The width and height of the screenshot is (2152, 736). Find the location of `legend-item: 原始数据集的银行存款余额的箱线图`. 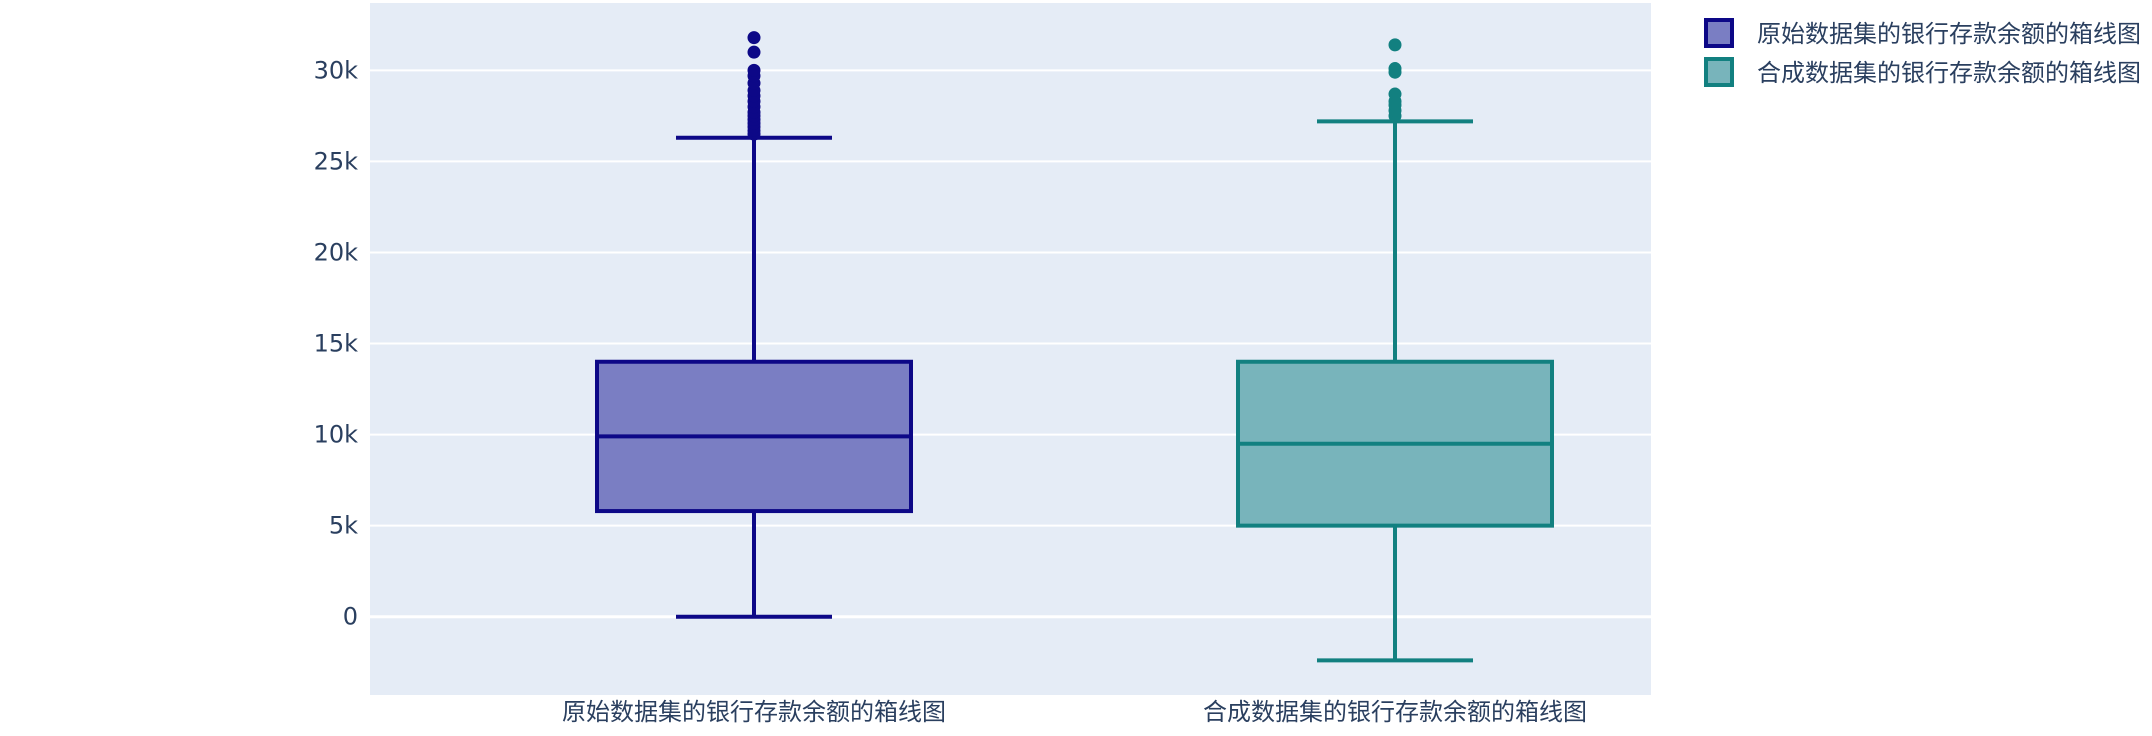

legend-item: 原始数据集的银行存款余额的箱线图 is located at coordinates (1922, 33).